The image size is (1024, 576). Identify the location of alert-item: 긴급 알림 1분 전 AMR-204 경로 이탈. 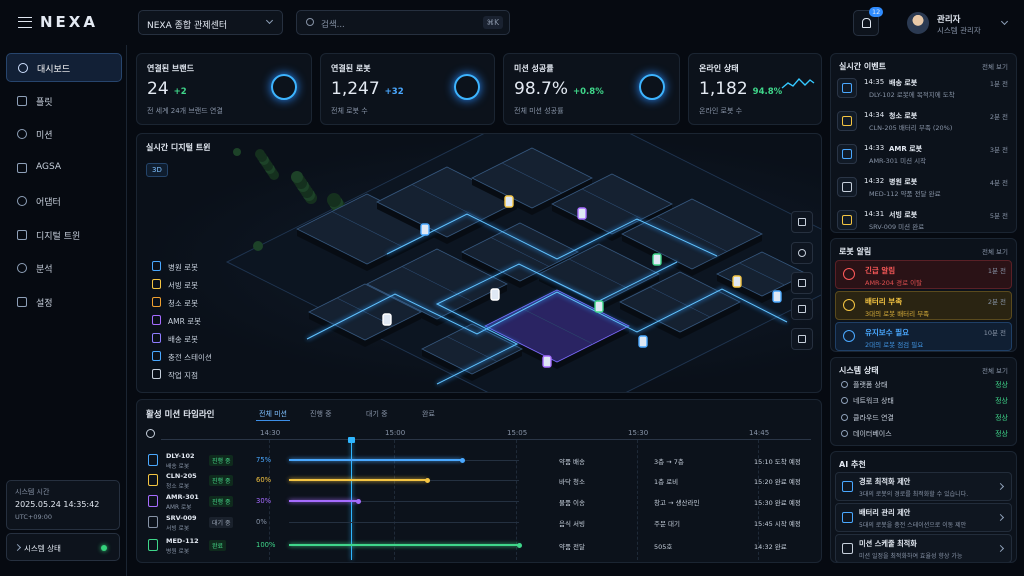
(923, 274).